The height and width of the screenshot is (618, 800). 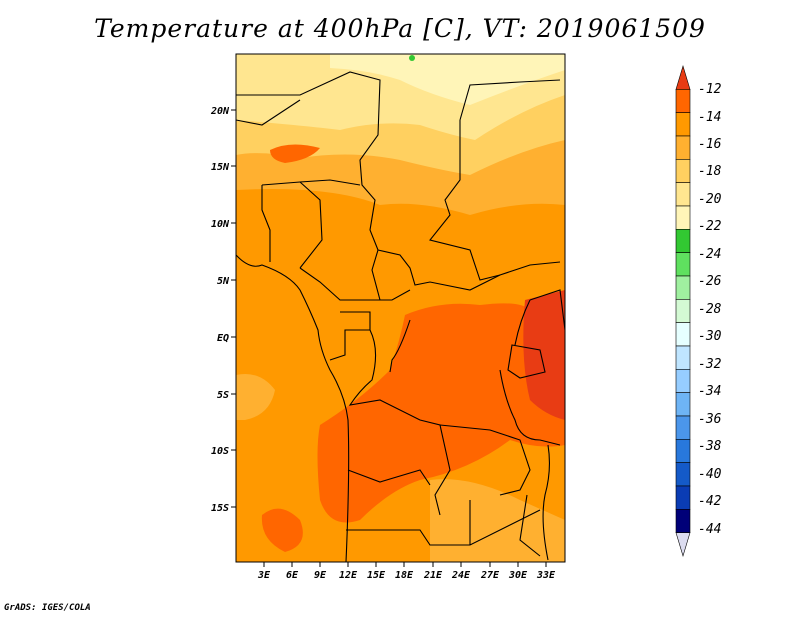 What do you see at coordinates (292, 575) in the screenshot?
I see `lon-label: 6E` at bounding box center [292, 575].